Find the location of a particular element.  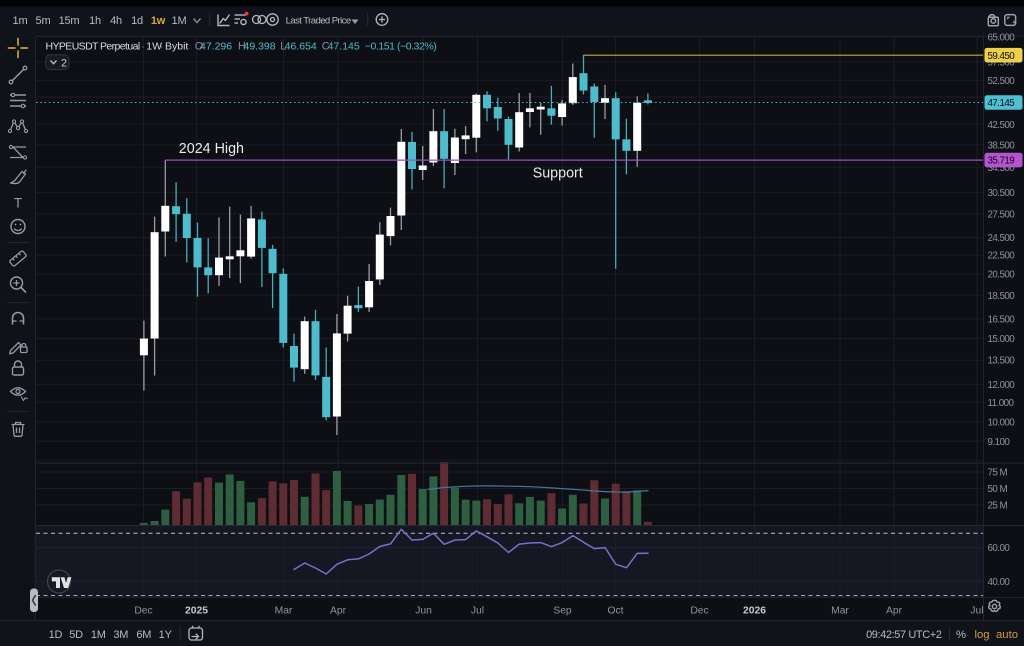

svg-text: L is located at coordinates (283, 46).